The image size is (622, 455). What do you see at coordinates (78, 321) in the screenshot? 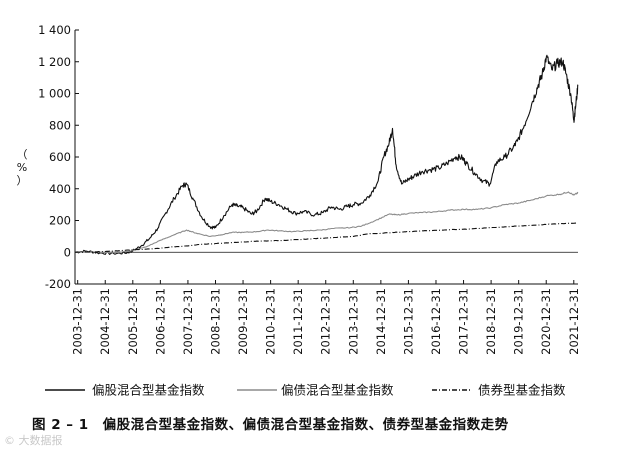
I see `x-tick-label: 2003-12-31` at bounding box center [78, 321].